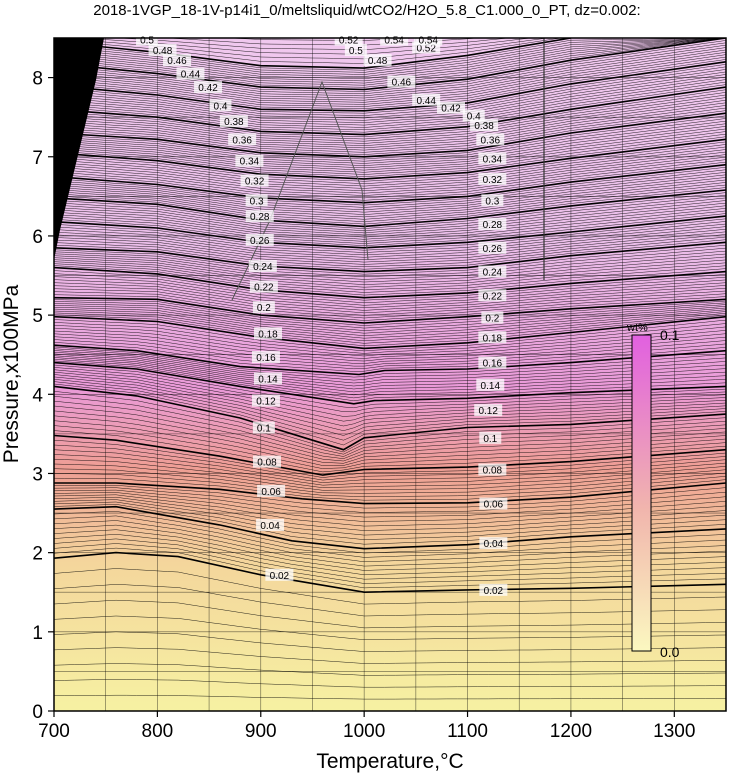  Describe the element at coordinates (641, 493) in the screenshot. I see `colorbar-gradient` at that location.